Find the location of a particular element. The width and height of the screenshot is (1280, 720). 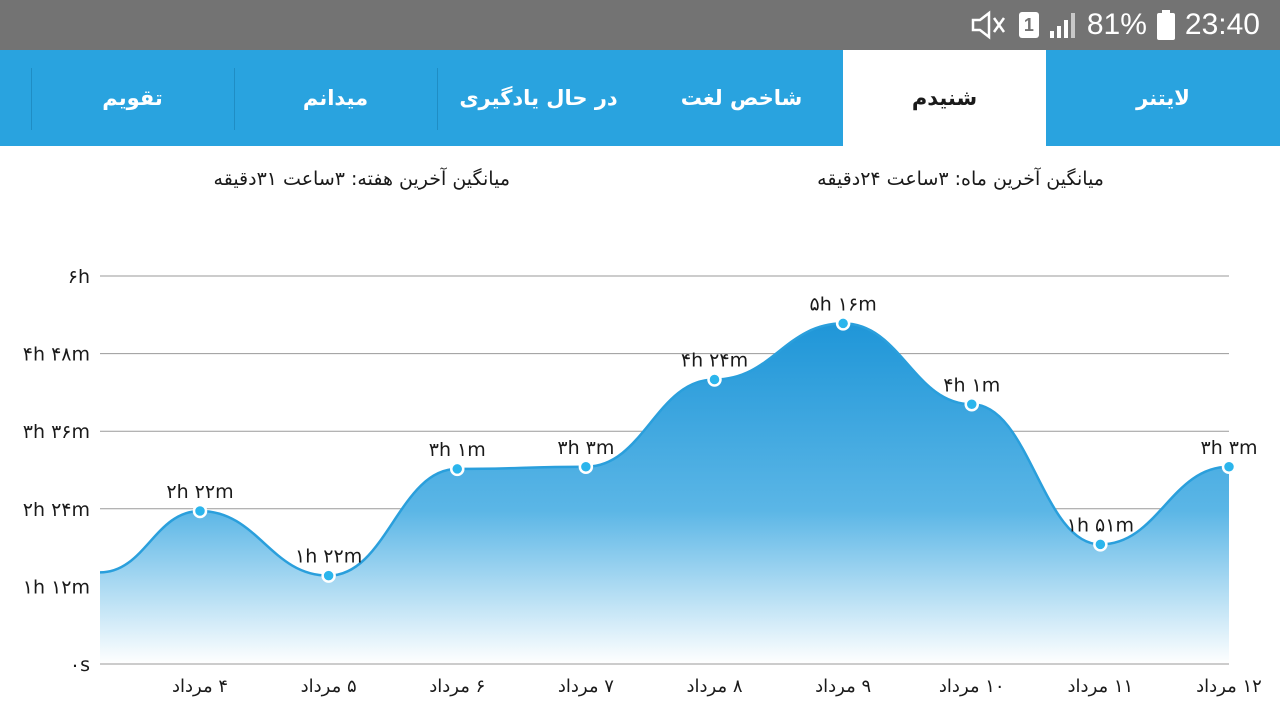

tab-label: شنیدم is located at coordinates (944, 98).